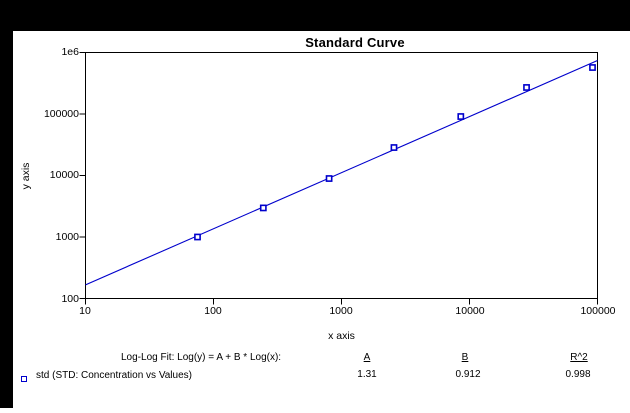  I want to click on y-axis-label: y axis, so click(26, 176).